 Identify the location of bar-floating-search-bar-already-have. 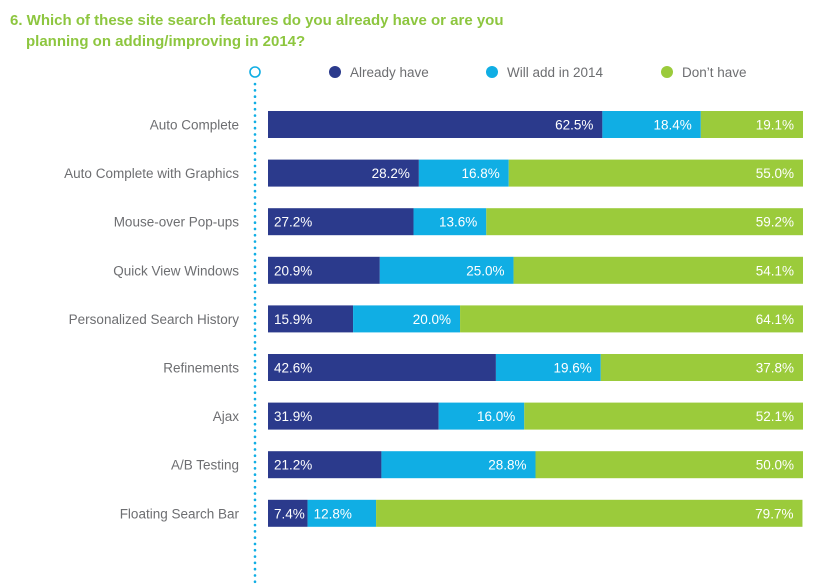
(288, 513).